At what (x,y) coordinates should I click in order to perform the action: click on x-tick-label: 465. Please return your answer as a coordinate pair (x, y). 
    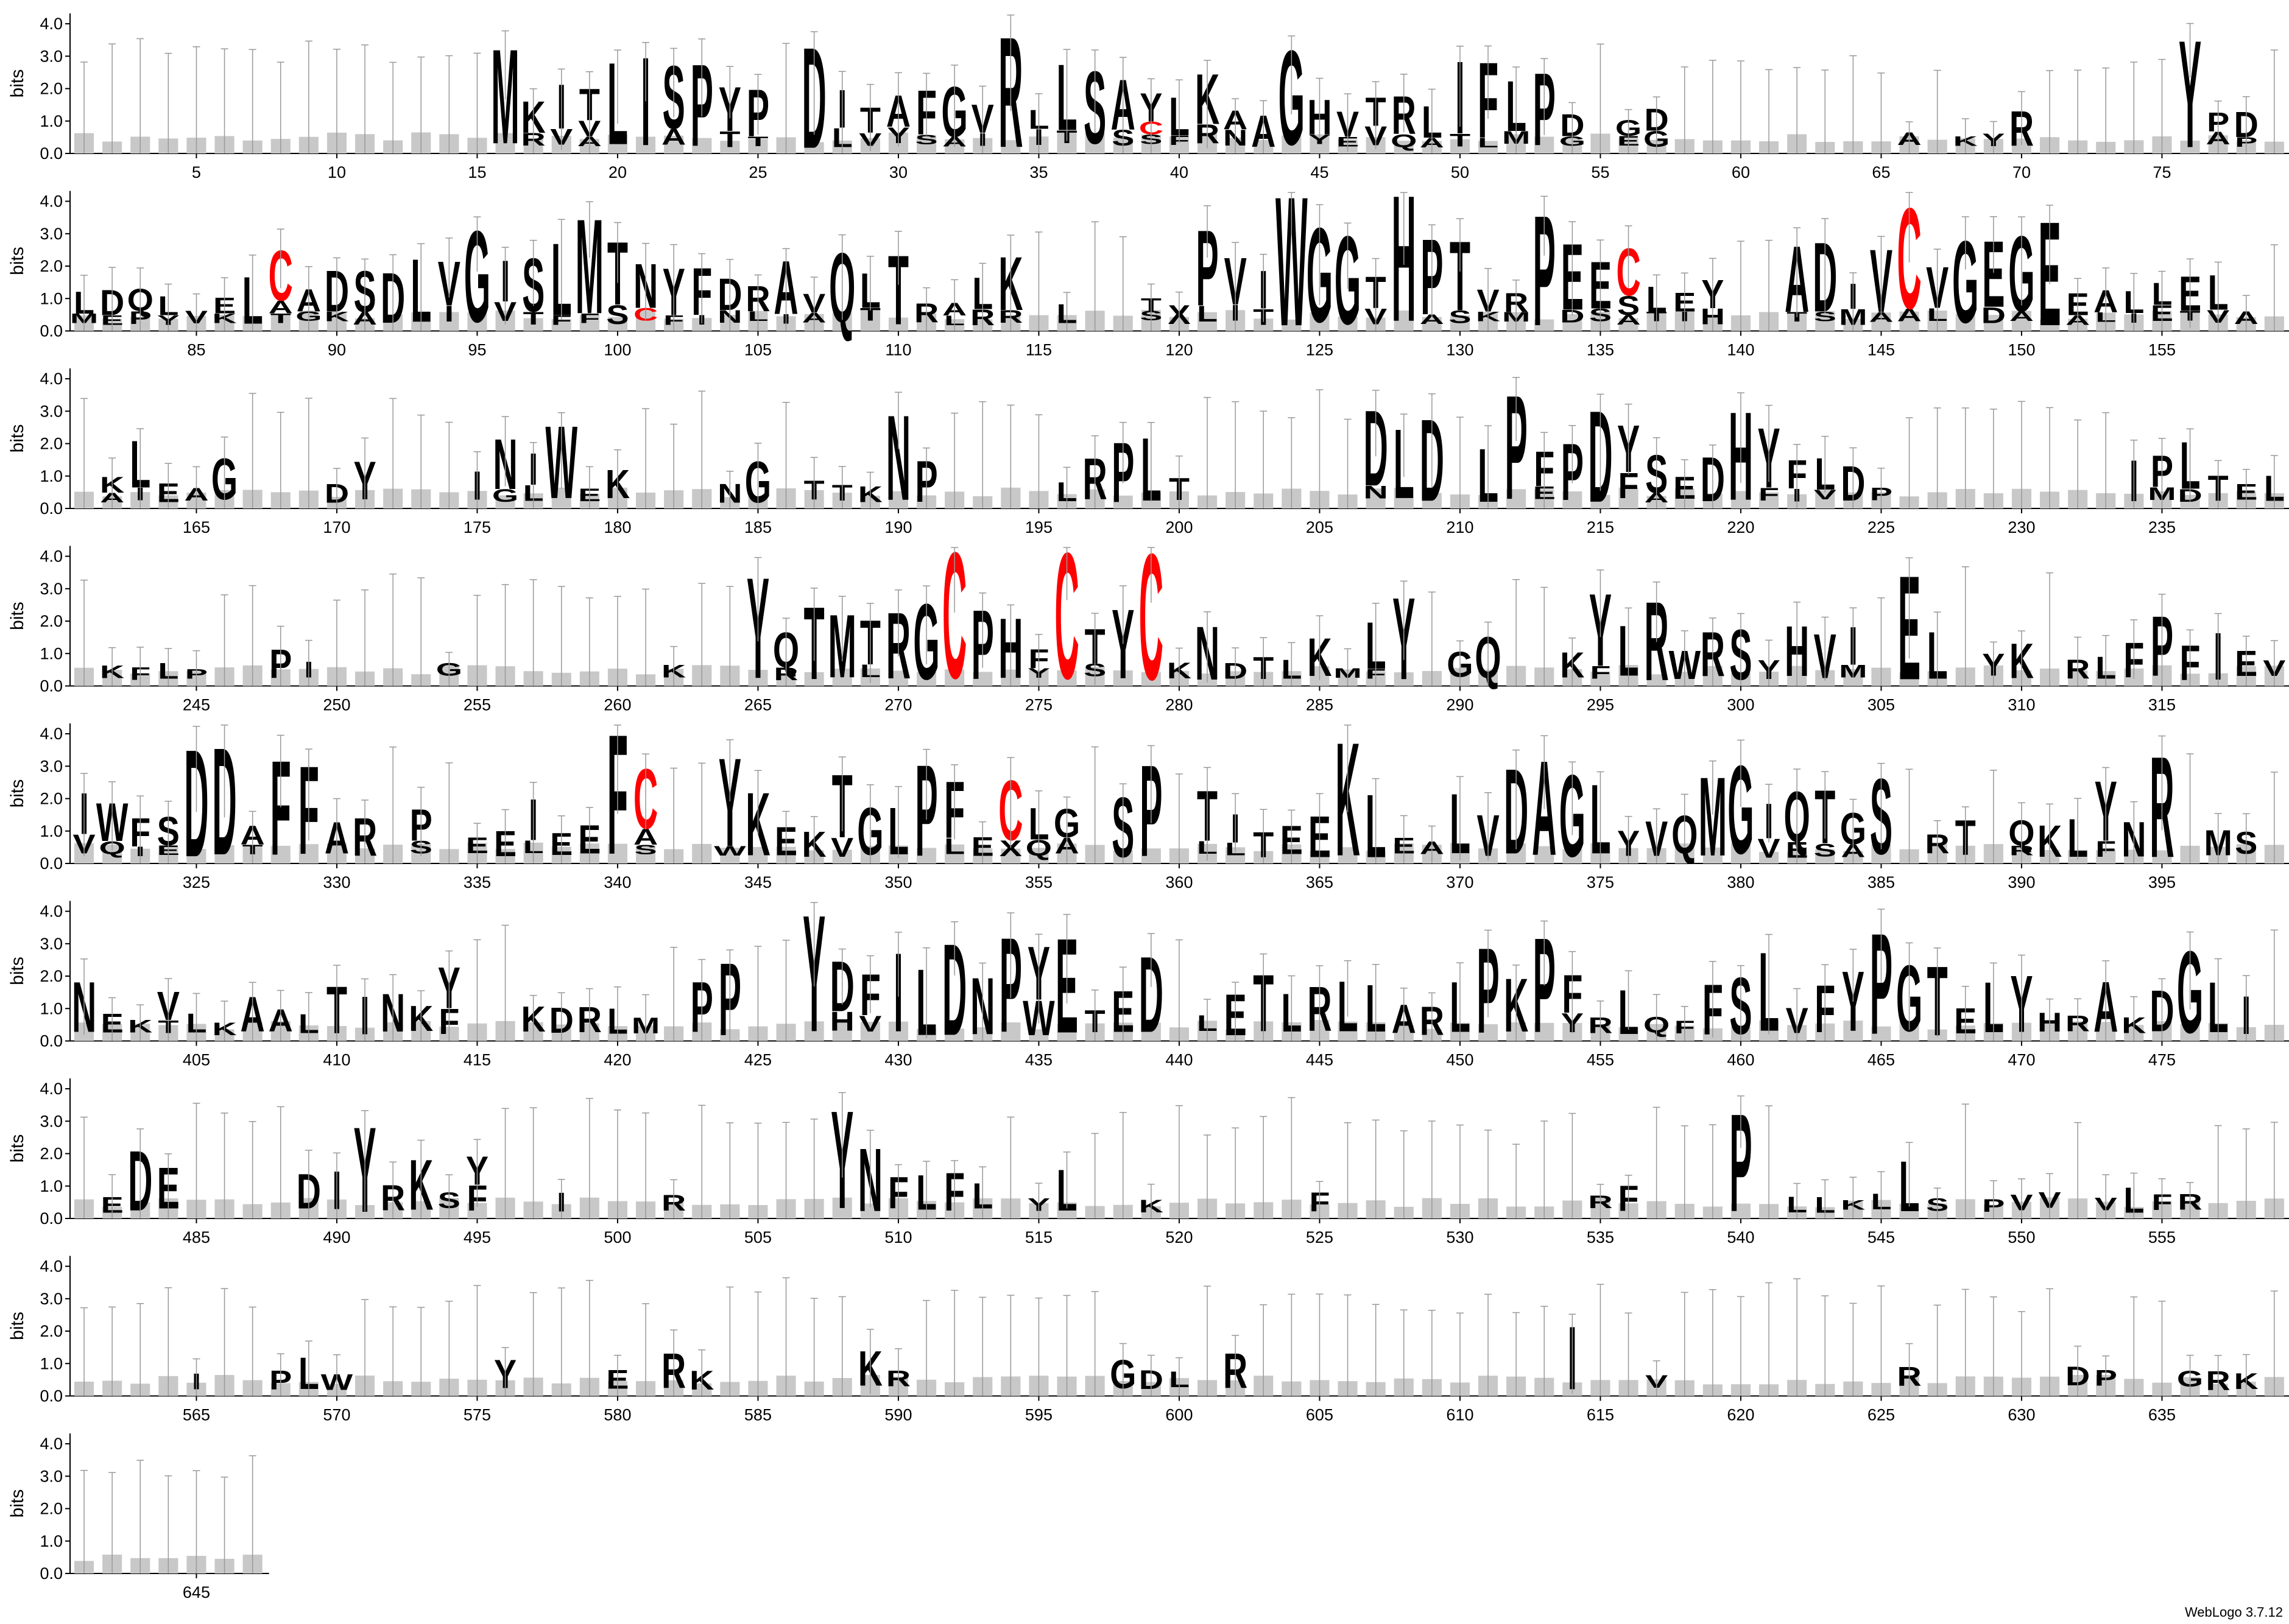
    Looking at the image, I should click on (1882, 1060).